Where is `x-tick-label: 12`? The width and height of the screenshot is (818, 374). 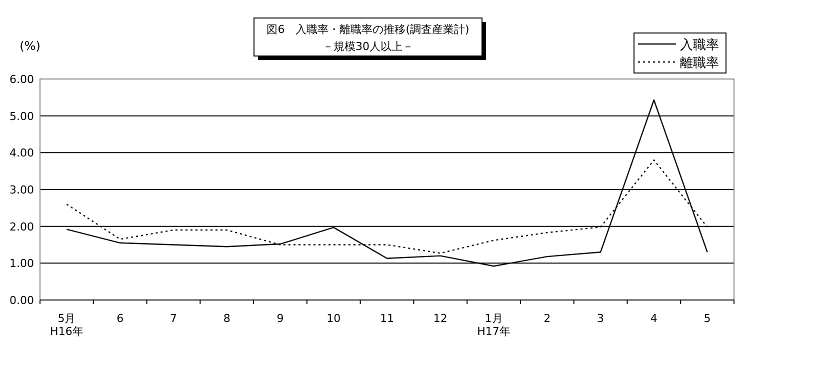 x-tick-label: 12 is located at coordinates (440, 318).